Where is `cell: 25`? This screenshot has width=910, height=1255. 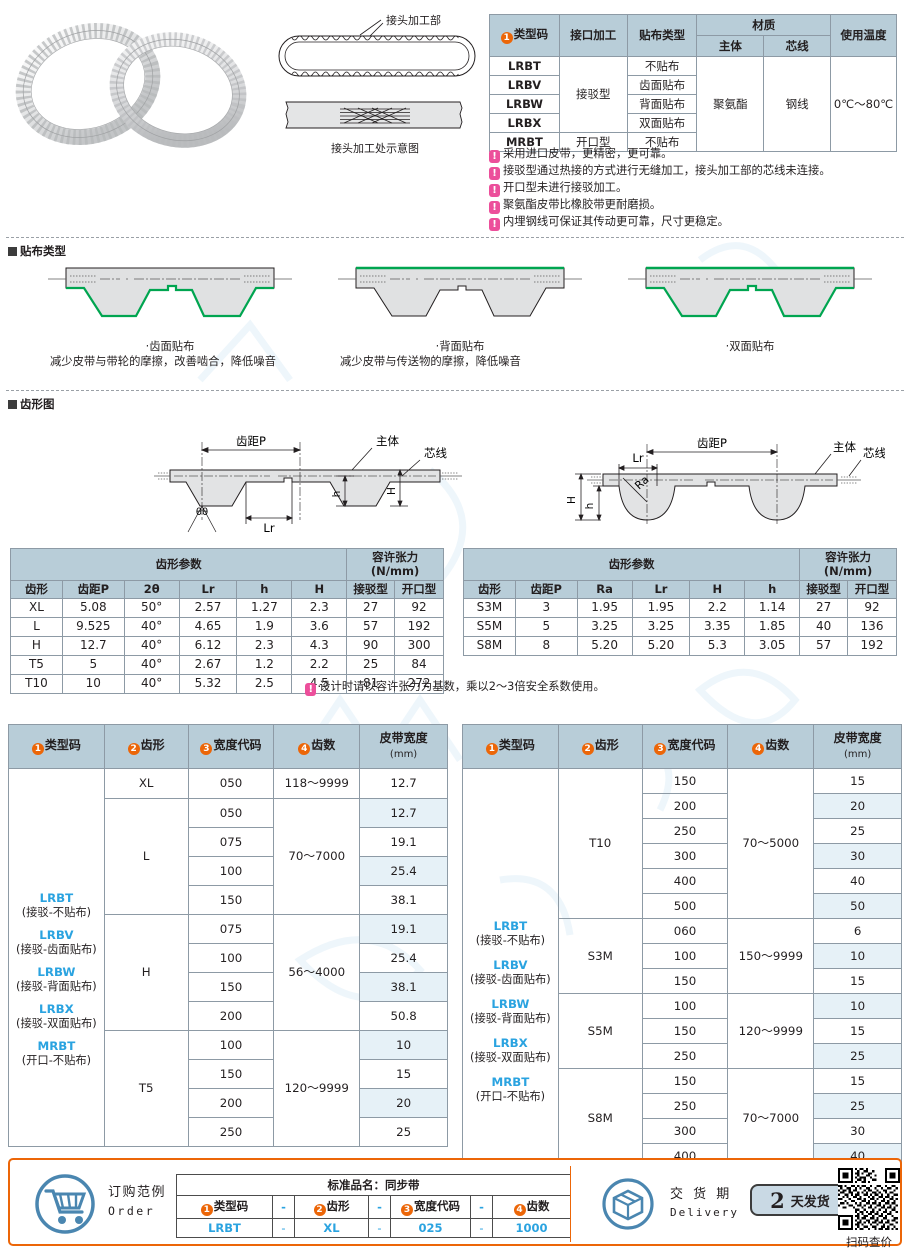
cell: 25 is located at coordinates (371, 664).